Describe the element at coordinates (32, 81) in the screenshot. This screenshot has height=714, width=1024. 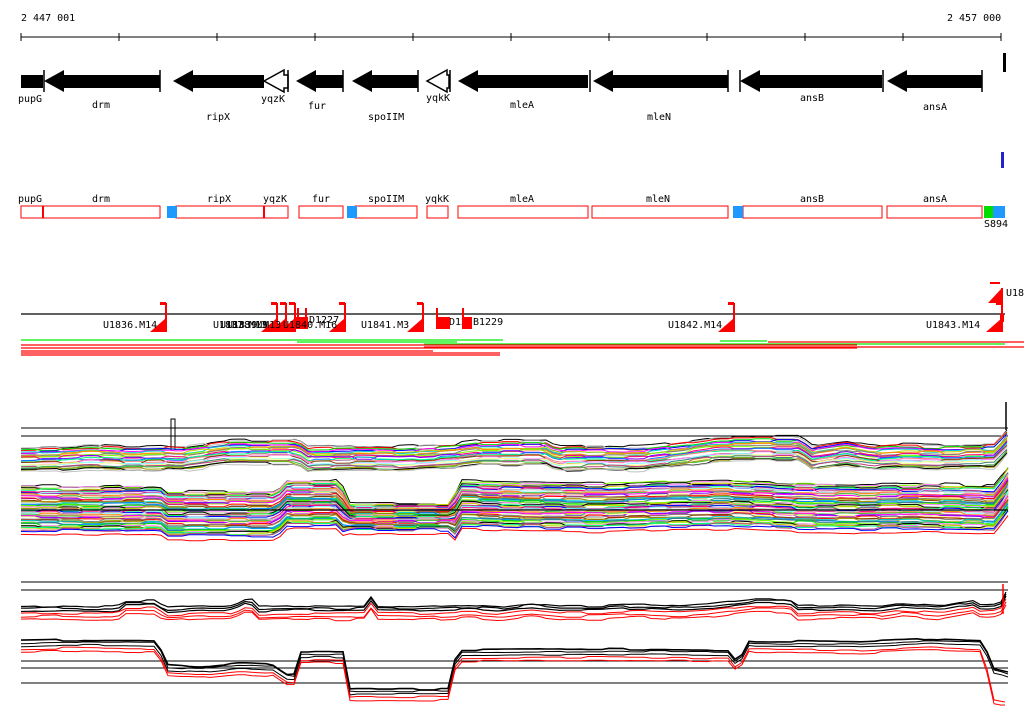
I see `gene-pupG` at that location.